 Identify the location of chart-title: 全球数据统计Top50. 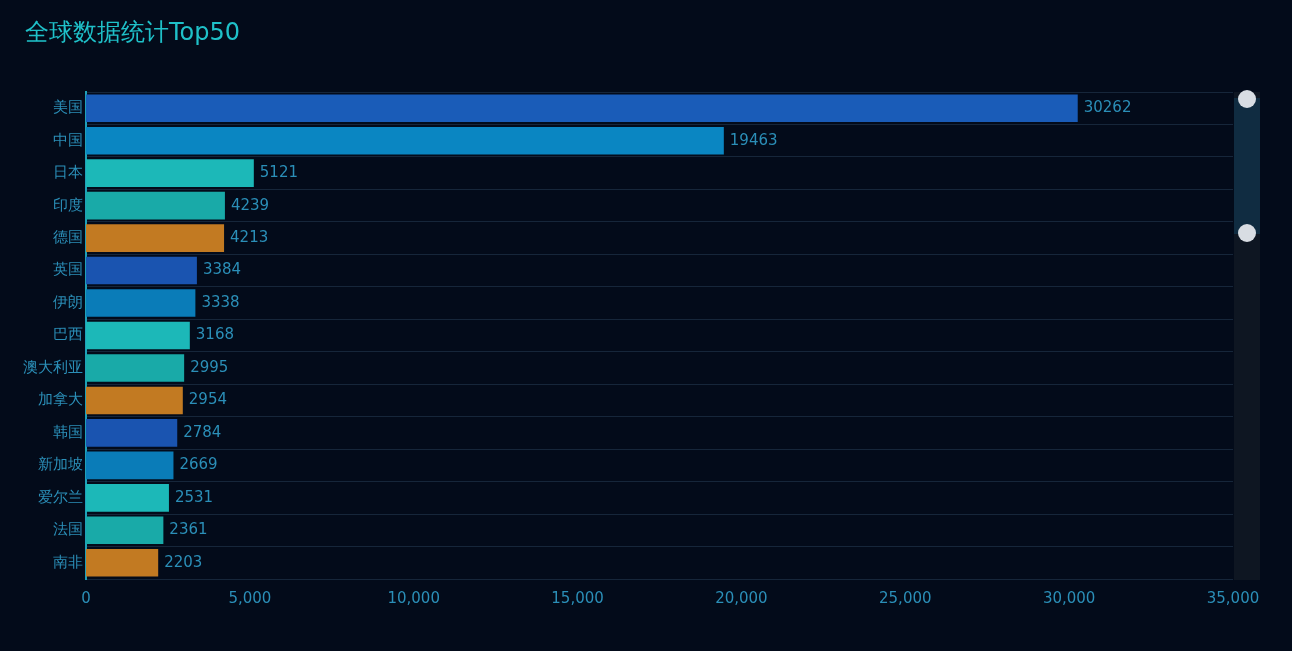
(133, 32).